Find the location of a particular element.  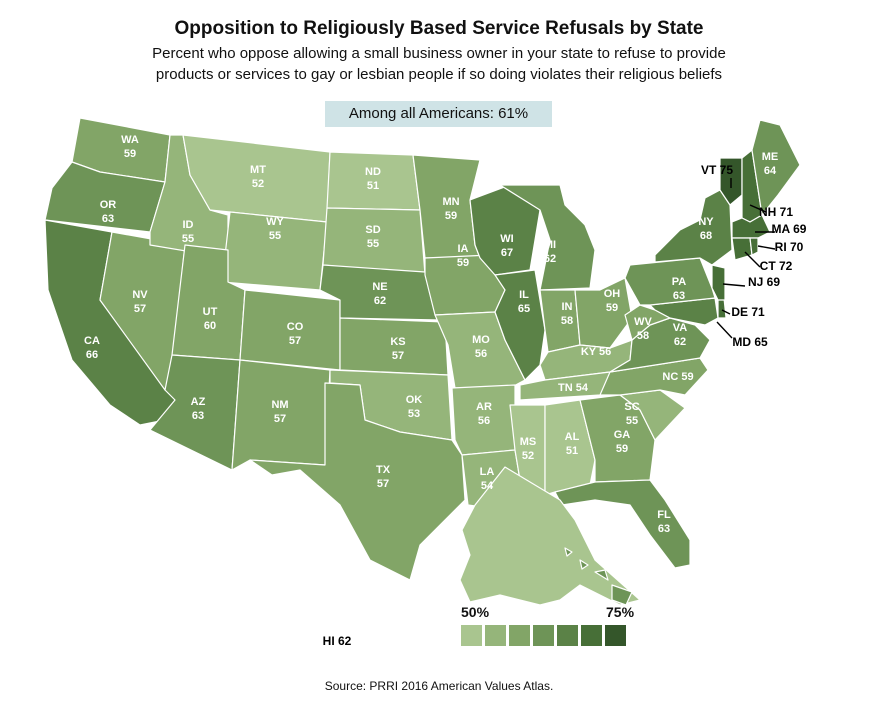

state-shape-nc is located at coordinates (654, 376).